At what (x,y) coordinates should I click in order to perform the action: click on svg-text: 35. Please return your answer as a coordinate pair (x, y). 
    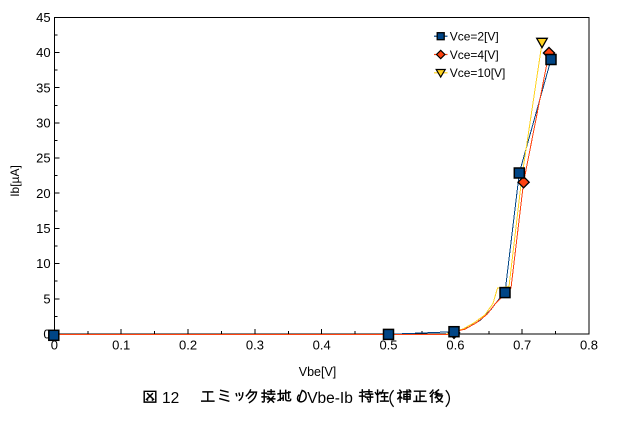
    Looking at the image, I should click on (43, 87).